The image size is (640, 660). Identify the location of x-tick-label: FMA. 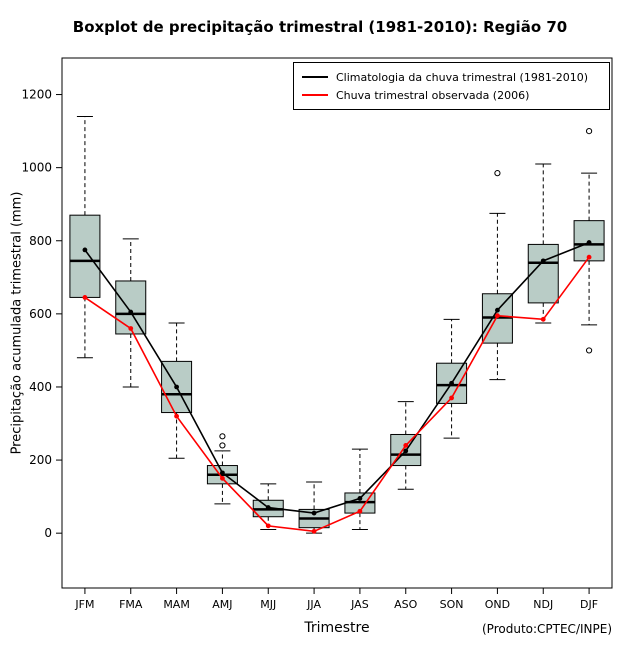
(131, 604).